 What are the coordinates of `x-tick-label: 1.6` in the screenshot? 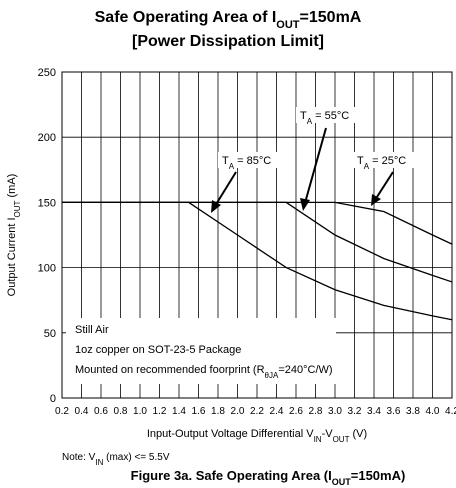 It's located at (199, 411).